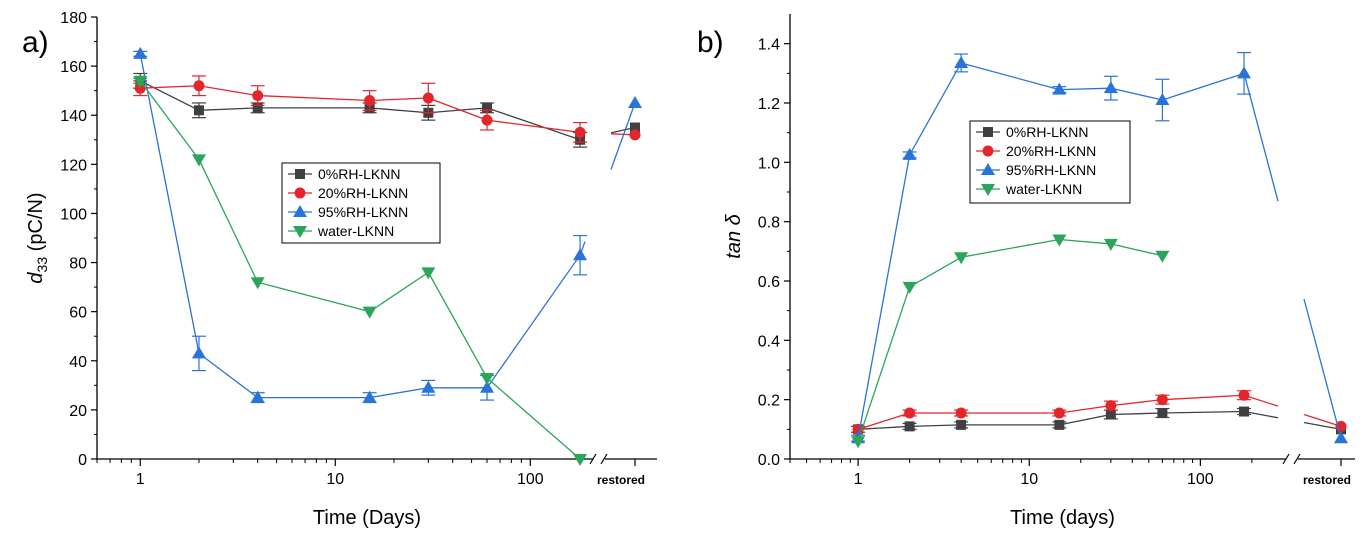 Image resolution: width=1362 pixels, height=536 pixels. What do you see at coordinates (35, 42) in the screenshot?
I see `panel-label: a)` at bounding box center [35, 42].